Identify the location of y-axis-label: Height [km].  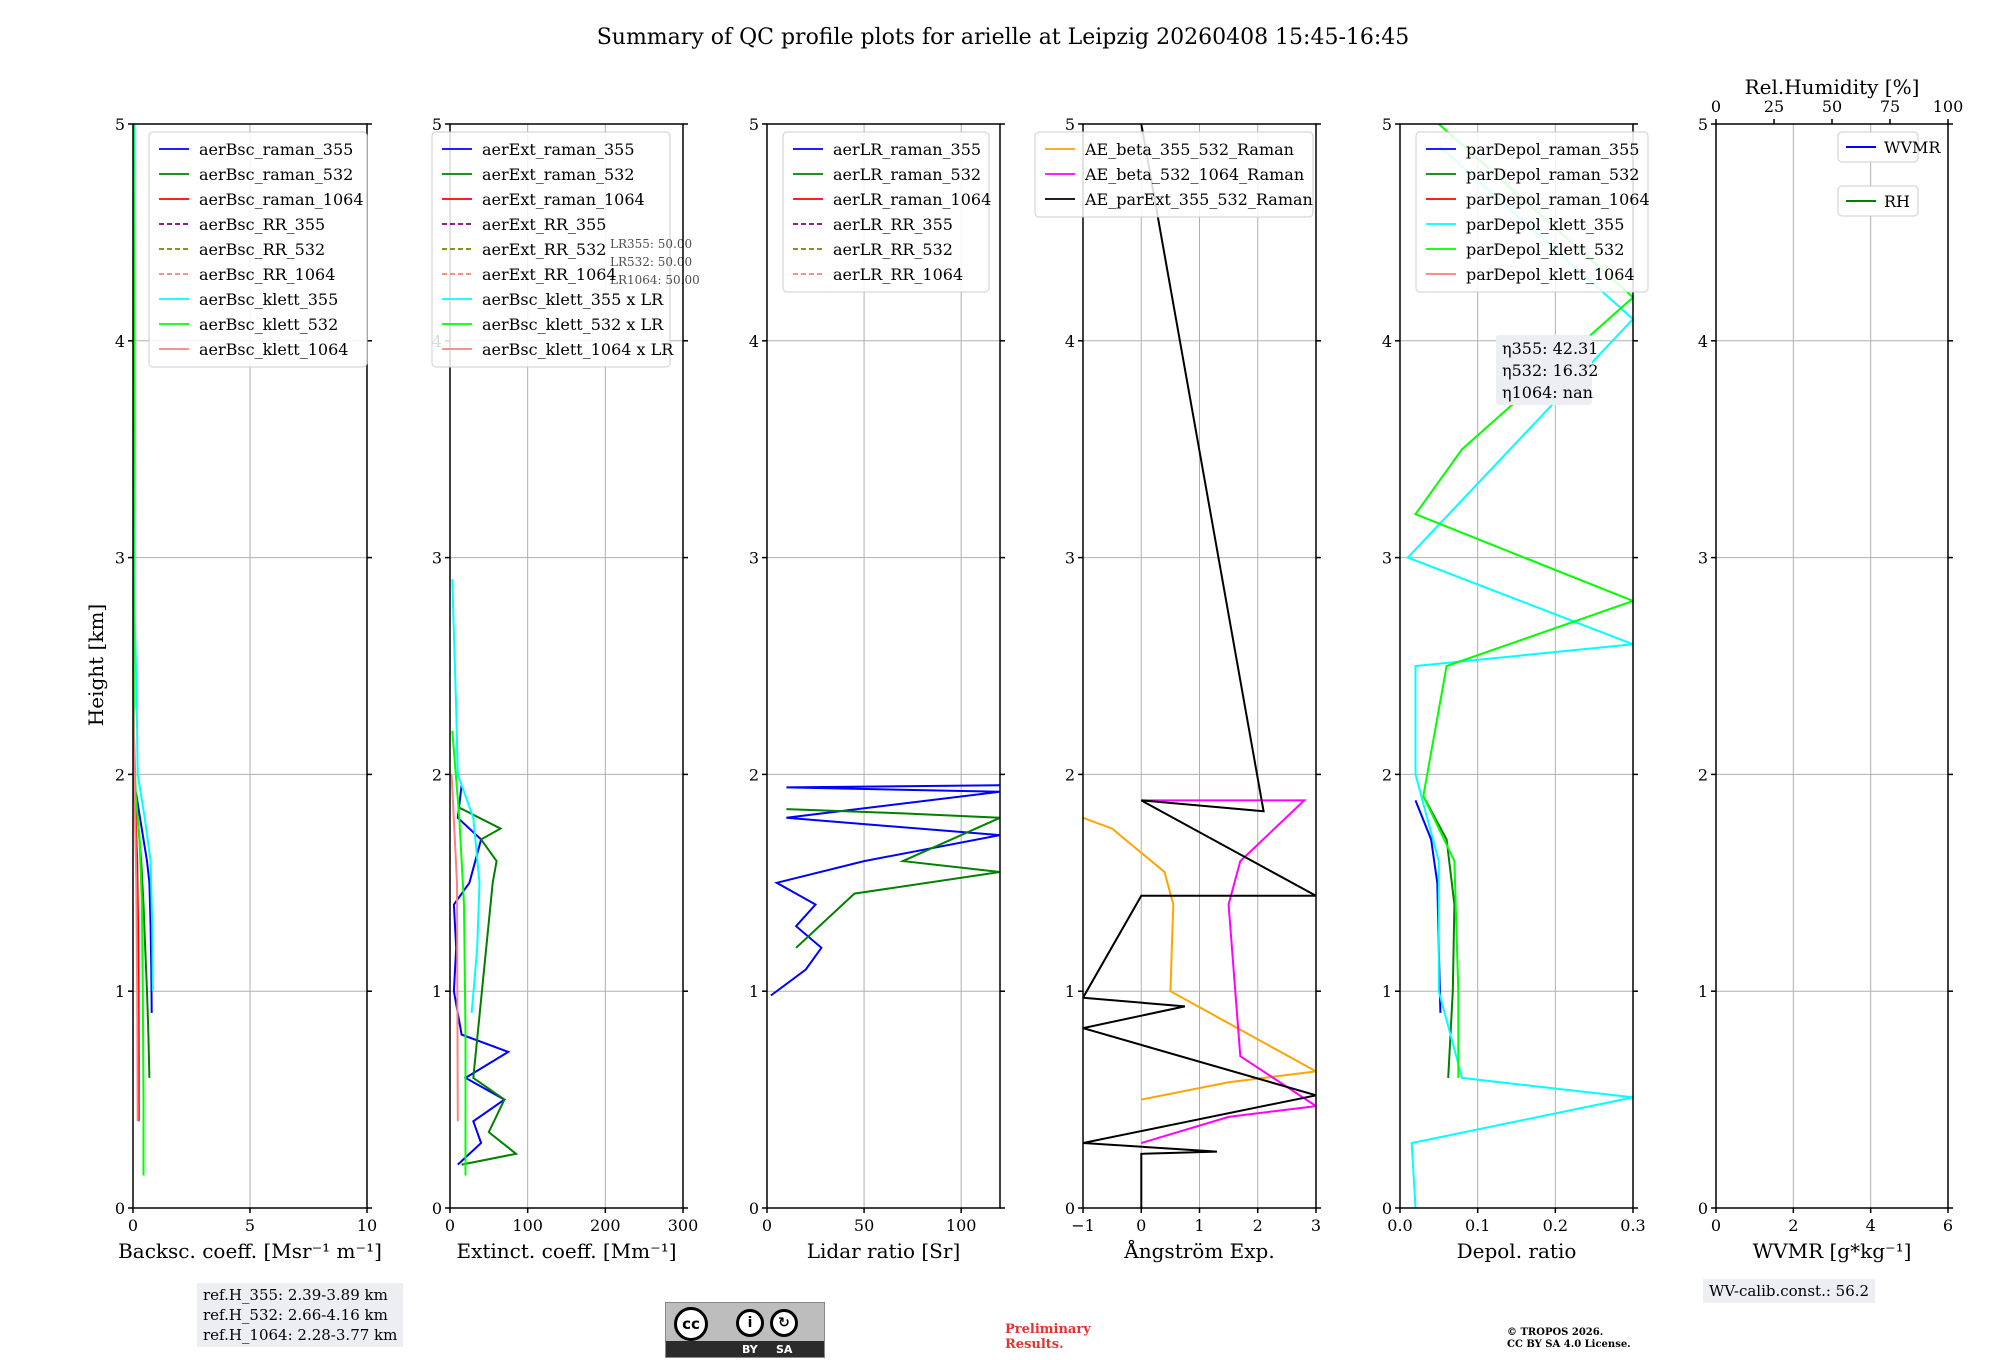
(96, 665).